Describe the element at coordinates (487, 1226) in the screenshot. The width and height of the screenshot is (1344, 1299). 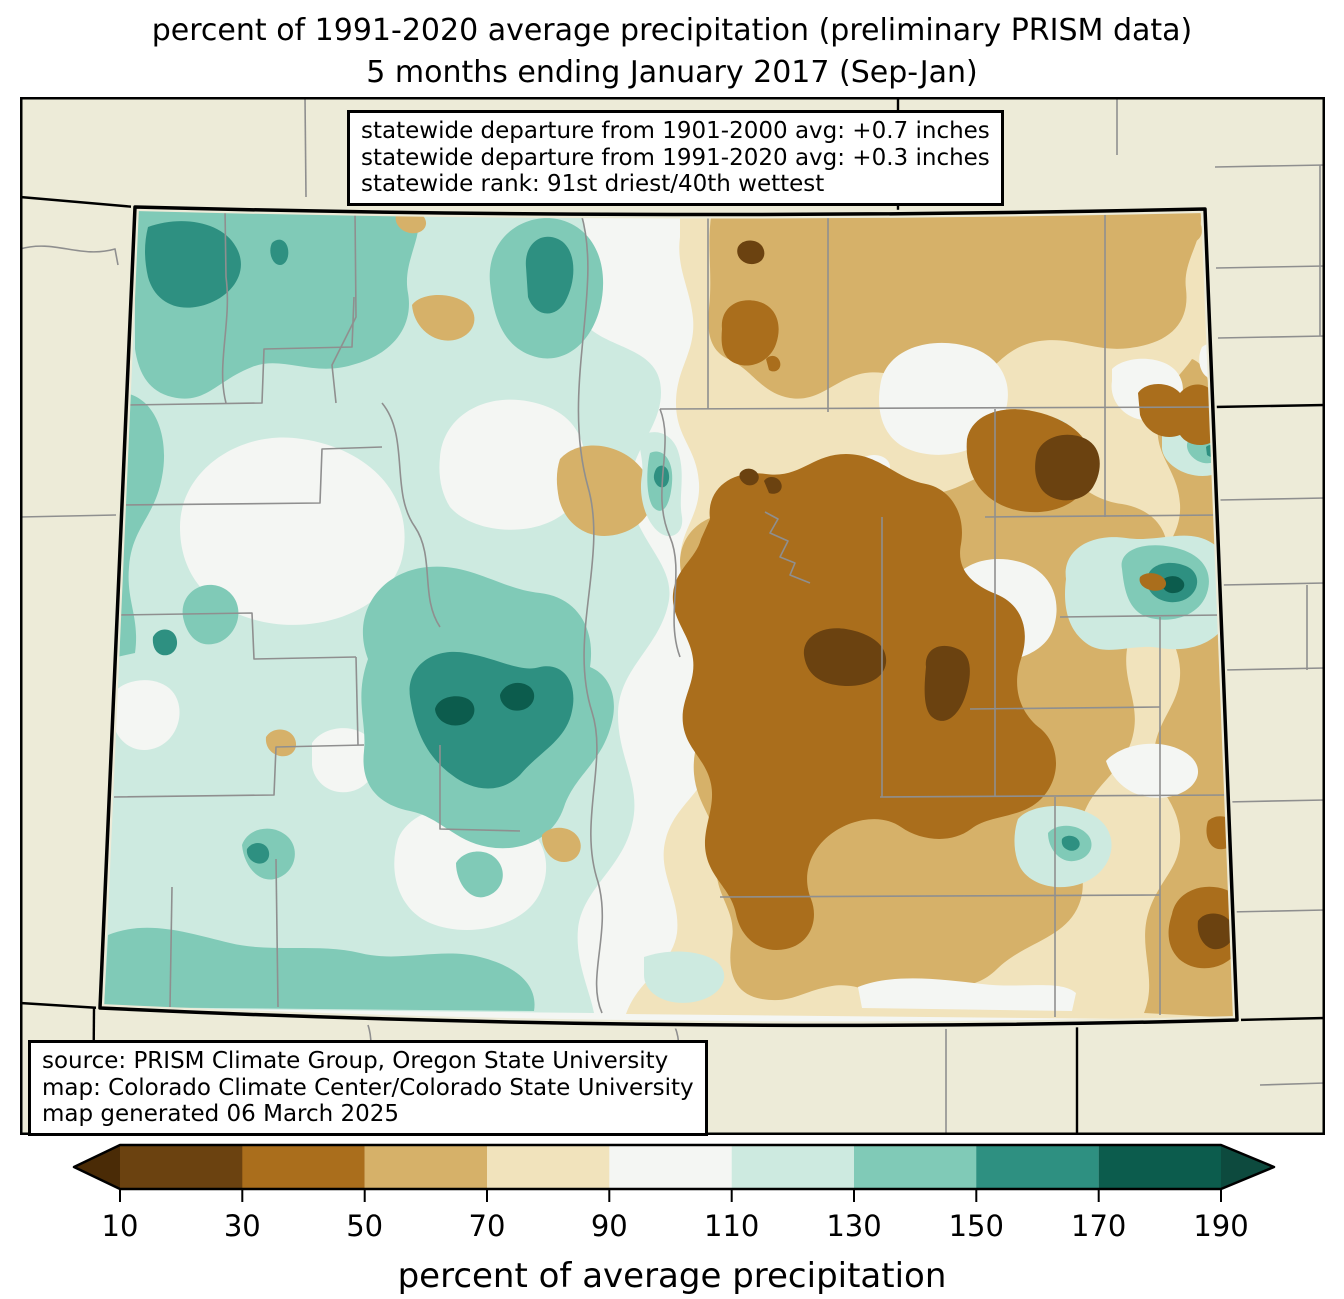
I see `tick-label: 70` at that location.